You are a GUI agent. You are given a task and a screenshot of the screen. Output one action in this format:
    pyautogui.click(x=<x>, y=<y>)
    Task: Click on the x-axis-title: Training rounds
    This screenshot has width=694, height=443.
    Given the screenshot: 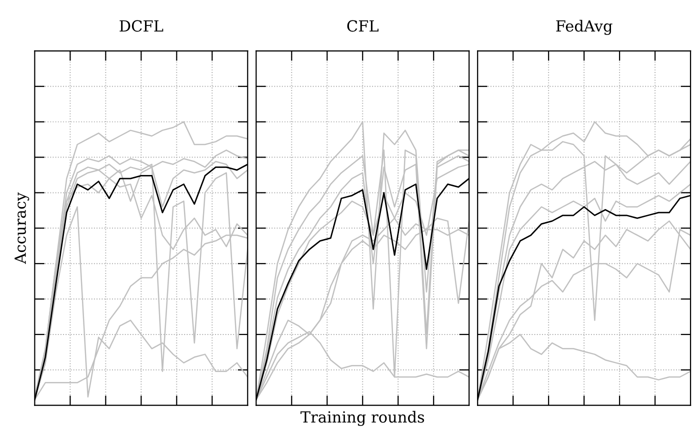 What is the action you would take?
    pyautogui.click(x=362, y=418)
    